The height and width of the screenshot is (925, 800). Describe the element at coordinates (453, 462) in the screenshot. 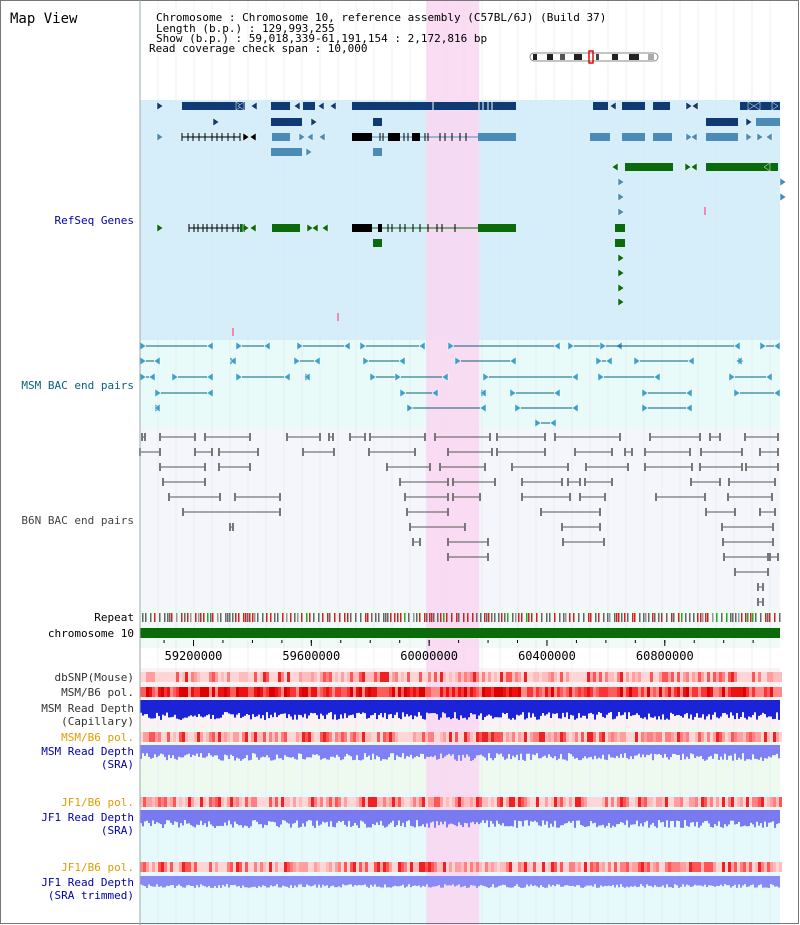

I see `highlight-region` at that location.